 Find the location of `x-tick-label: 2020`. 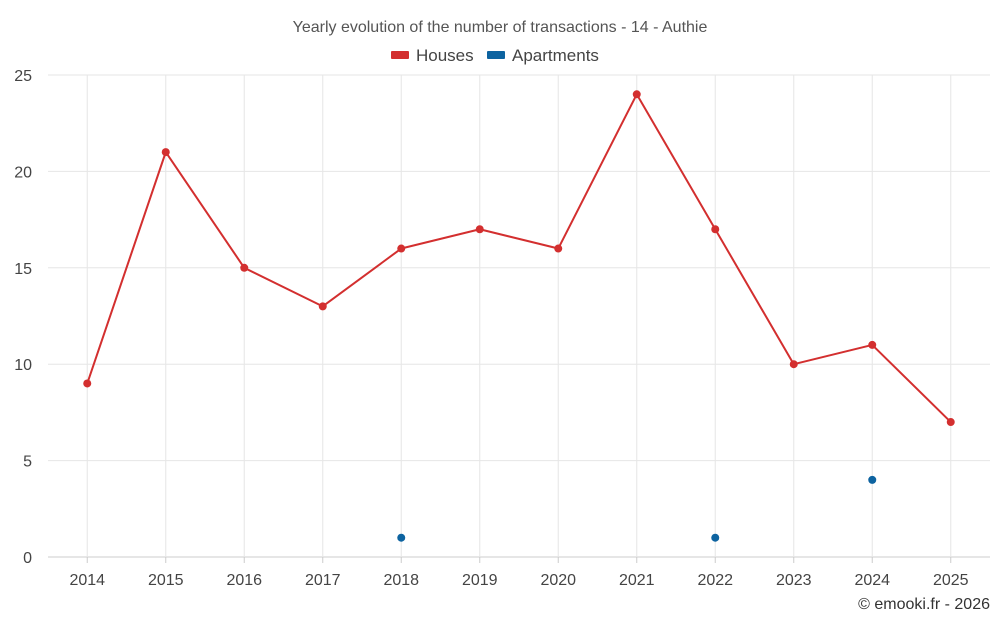

x-tick-label: 2020 is located at coordinates (558, 580).